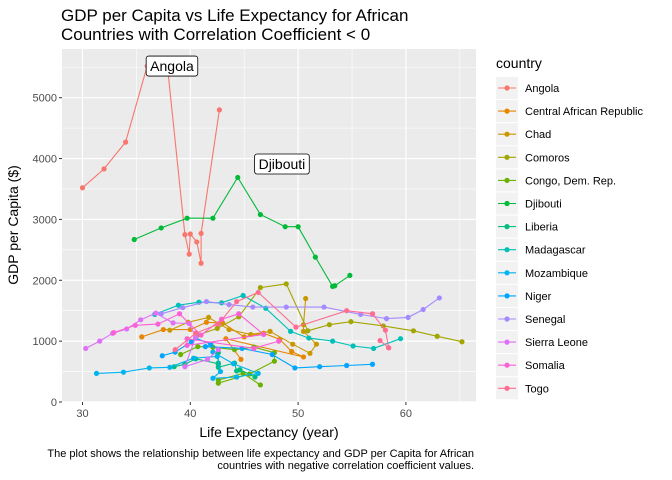  What do you see at coordinates (533, 157) in the screenshot?
I see `legend-item: Comoros` at bounding box center [533, 157].